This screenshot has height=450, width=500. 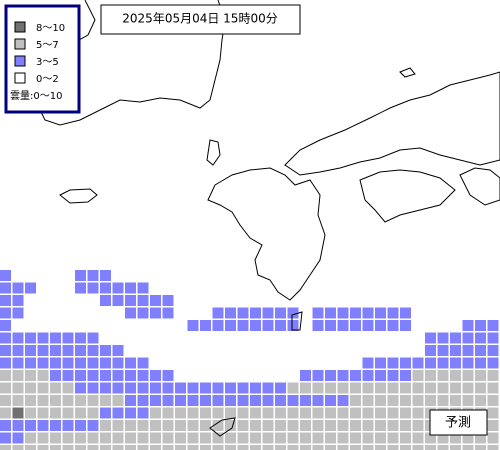 What do you see at coordinates (78, 196) in the screenshot?
I see `jeju` at bounding box center [78, 196].